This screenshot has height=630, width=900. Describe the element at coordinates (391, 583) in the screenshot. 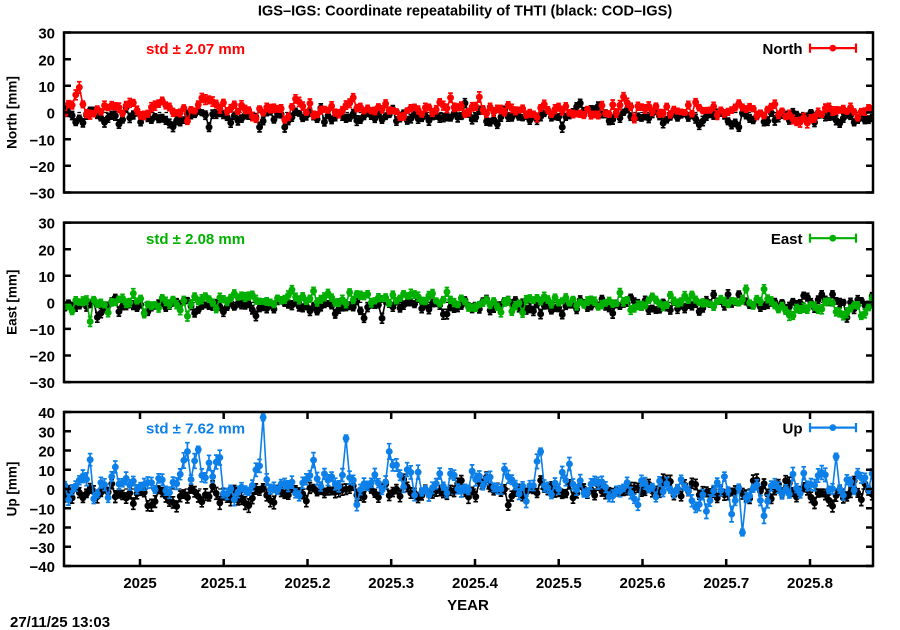

I see `svg-text: 2025.3` at that location.